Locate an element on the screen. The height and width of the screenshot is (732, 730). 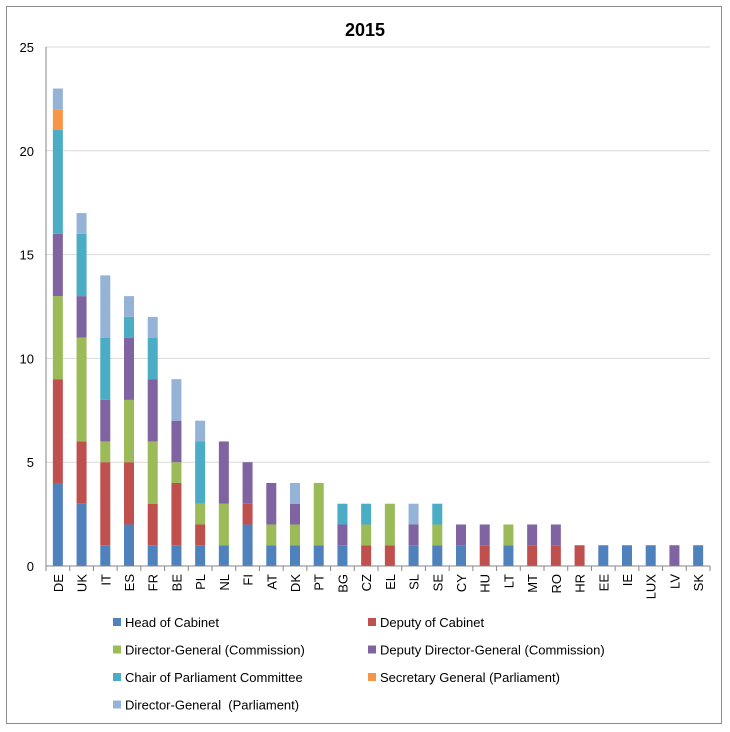
x-tick-label: LT is located at coordinates (508, 581).